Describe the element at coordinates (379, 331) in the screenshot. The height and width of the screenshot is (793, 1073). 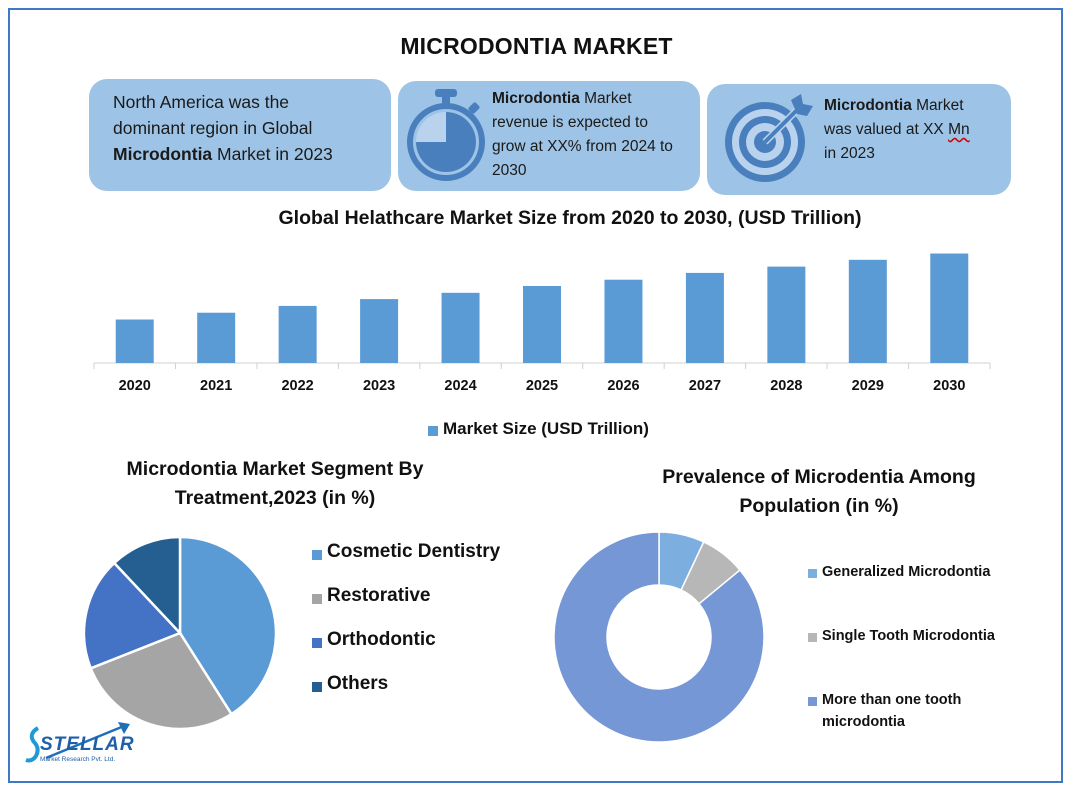
I see `bar-2023` at that location.